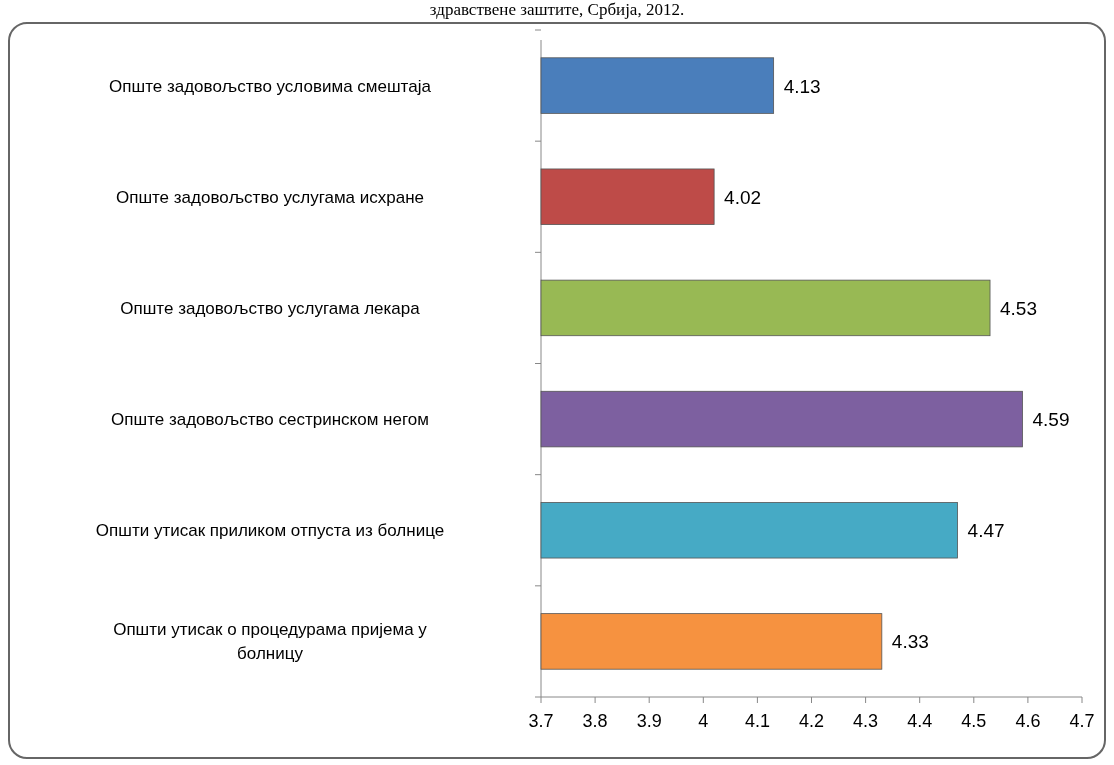 This screenshot has width=1114, height=765. What do you see at coordinates (757, 721) in the screenshot?
I see `x-tick-label: 4.1` at bounding box center [757, 721].